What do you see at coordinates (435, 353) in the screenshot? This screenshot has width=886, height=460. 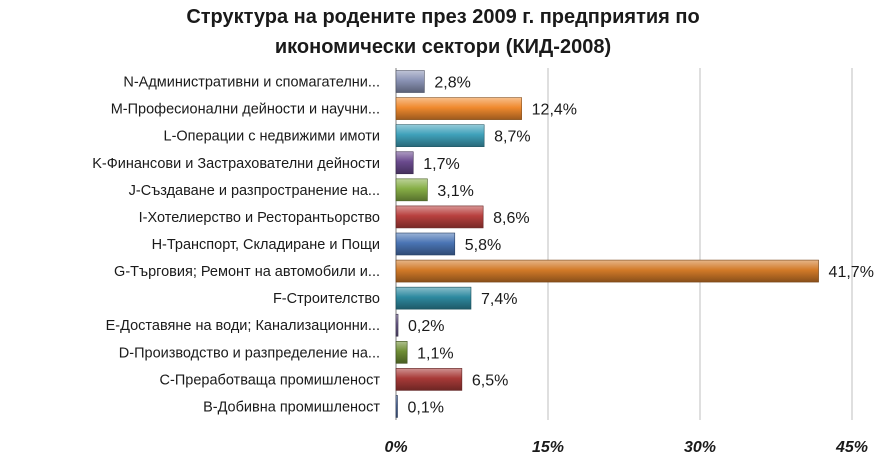 I see `value-label: 1,1%` at bounding box center [435, 353].